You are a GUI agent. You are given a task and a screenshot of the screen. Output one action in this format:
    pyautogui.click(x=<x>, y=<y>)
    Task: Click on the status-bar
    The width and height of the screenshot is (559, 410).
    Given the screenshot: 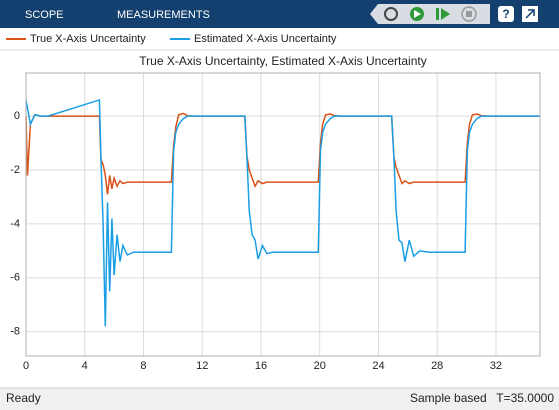 What is the action you would take?
    pyautogui.click(x=279, y=399)
    